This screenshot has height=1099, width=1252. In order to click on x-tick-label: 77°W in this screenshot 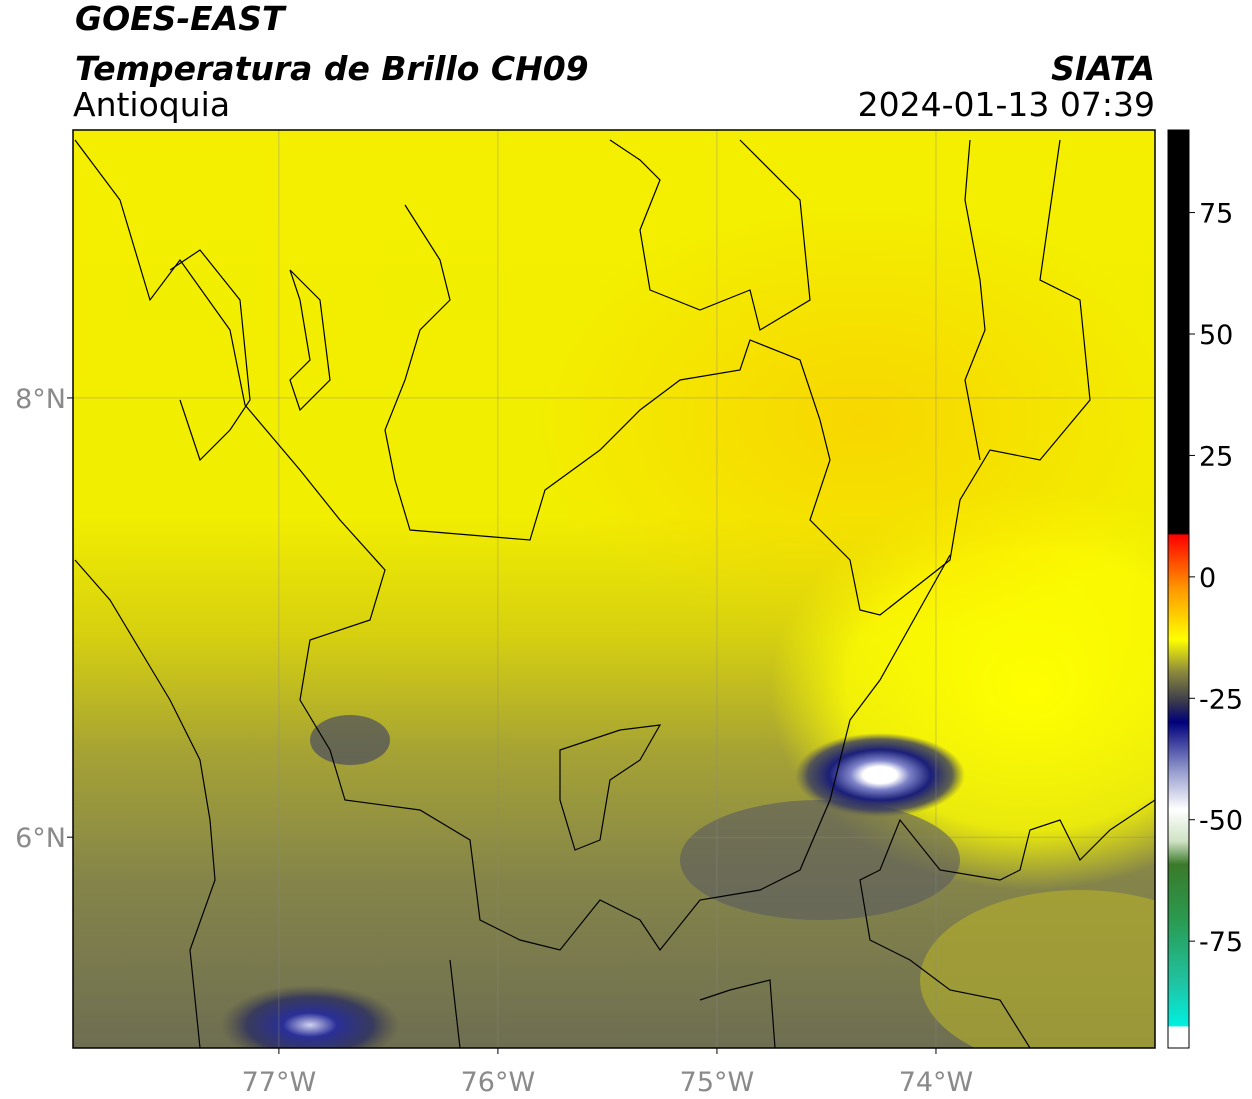, I will do `click(279, 1082)`.